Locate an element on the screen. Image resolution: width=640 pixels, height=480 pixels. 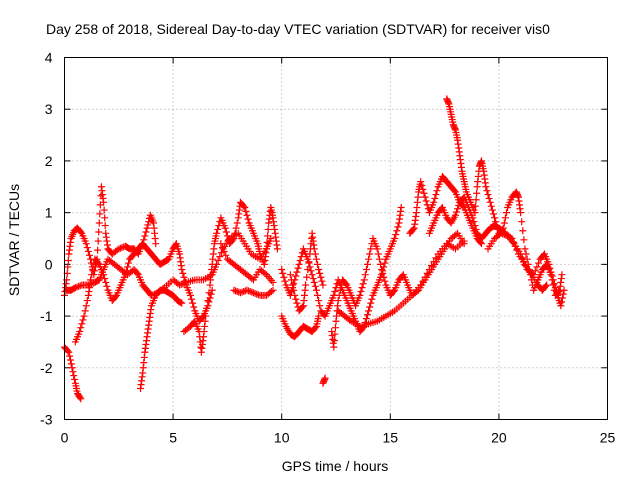
y-tick-label: -2 is located at coordinates (46, 368).